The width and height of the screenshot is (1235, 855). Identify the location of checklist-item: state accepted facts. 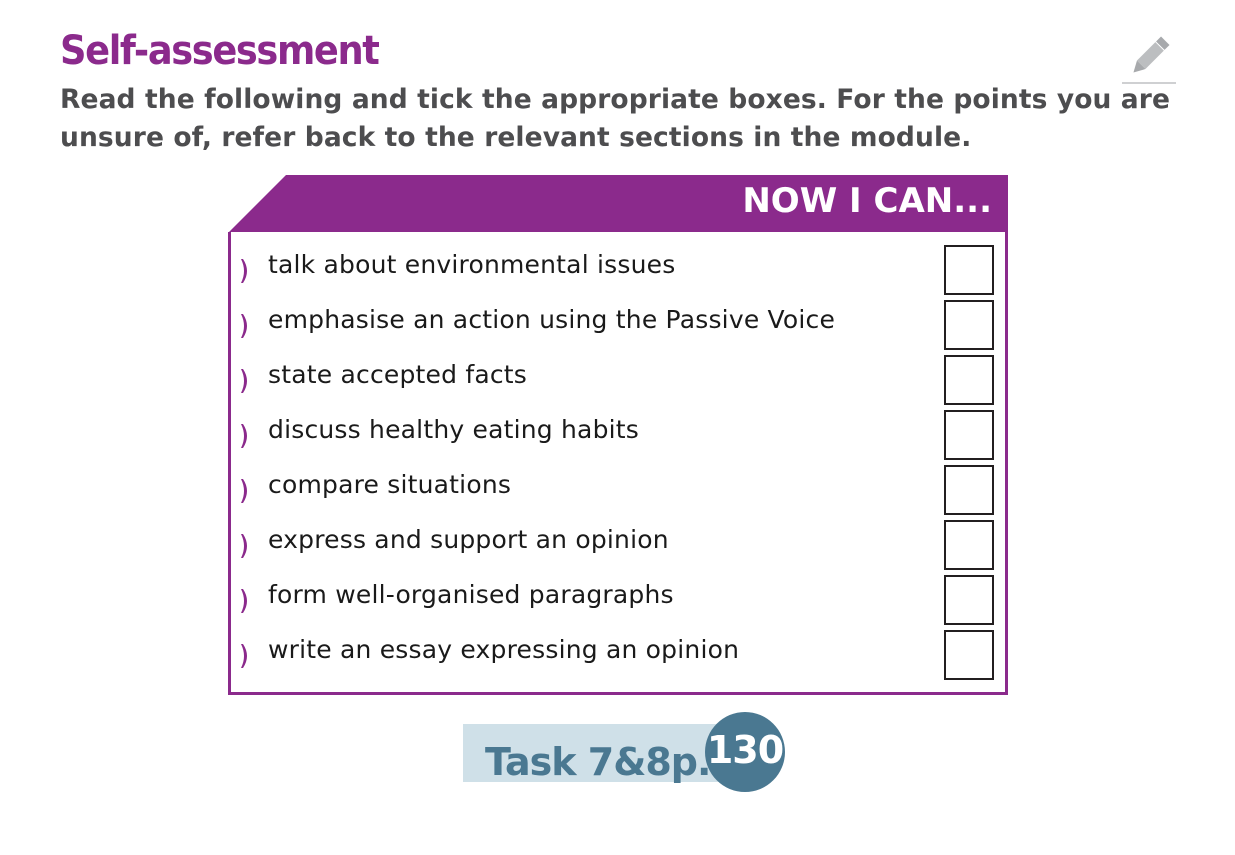
(618, 381).